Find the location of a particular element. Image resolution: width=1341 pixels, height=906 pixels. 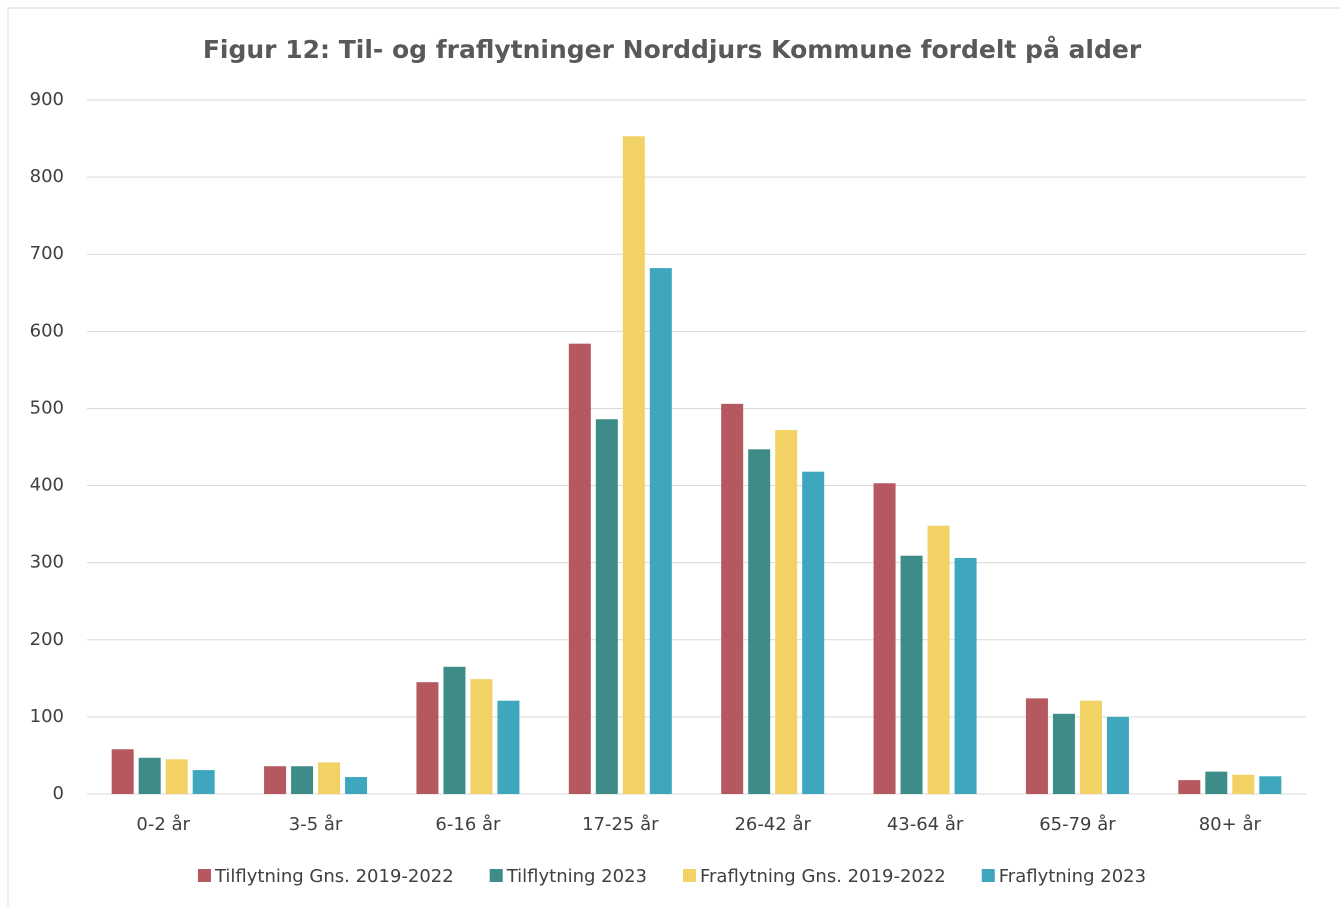

y-tick-label: 0 is located at coordinates (58, 793).